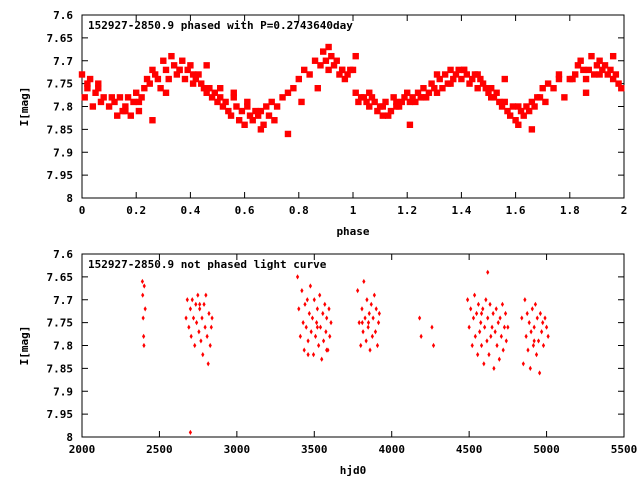 Image resolution: width=640 pixels, height=485 pixels. Describe the element at coordinates (63, 15) in the screenshot. I see `phased-y-tick-label: 7.6` at that location.